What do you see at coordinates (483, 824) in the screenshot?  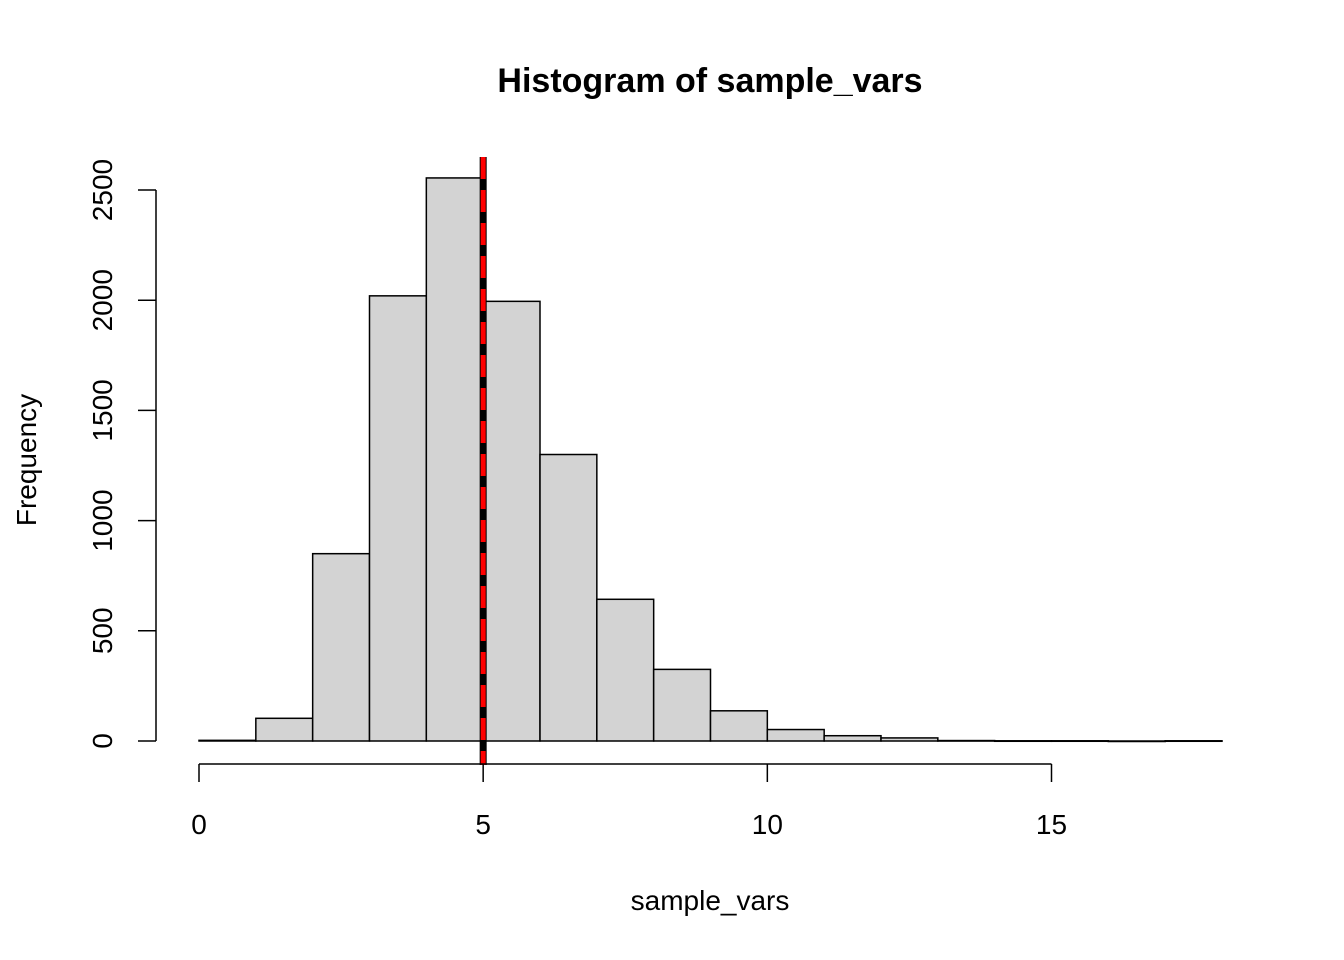 I see `x-tick-label-1: 5` at bounding box center [483, 824].